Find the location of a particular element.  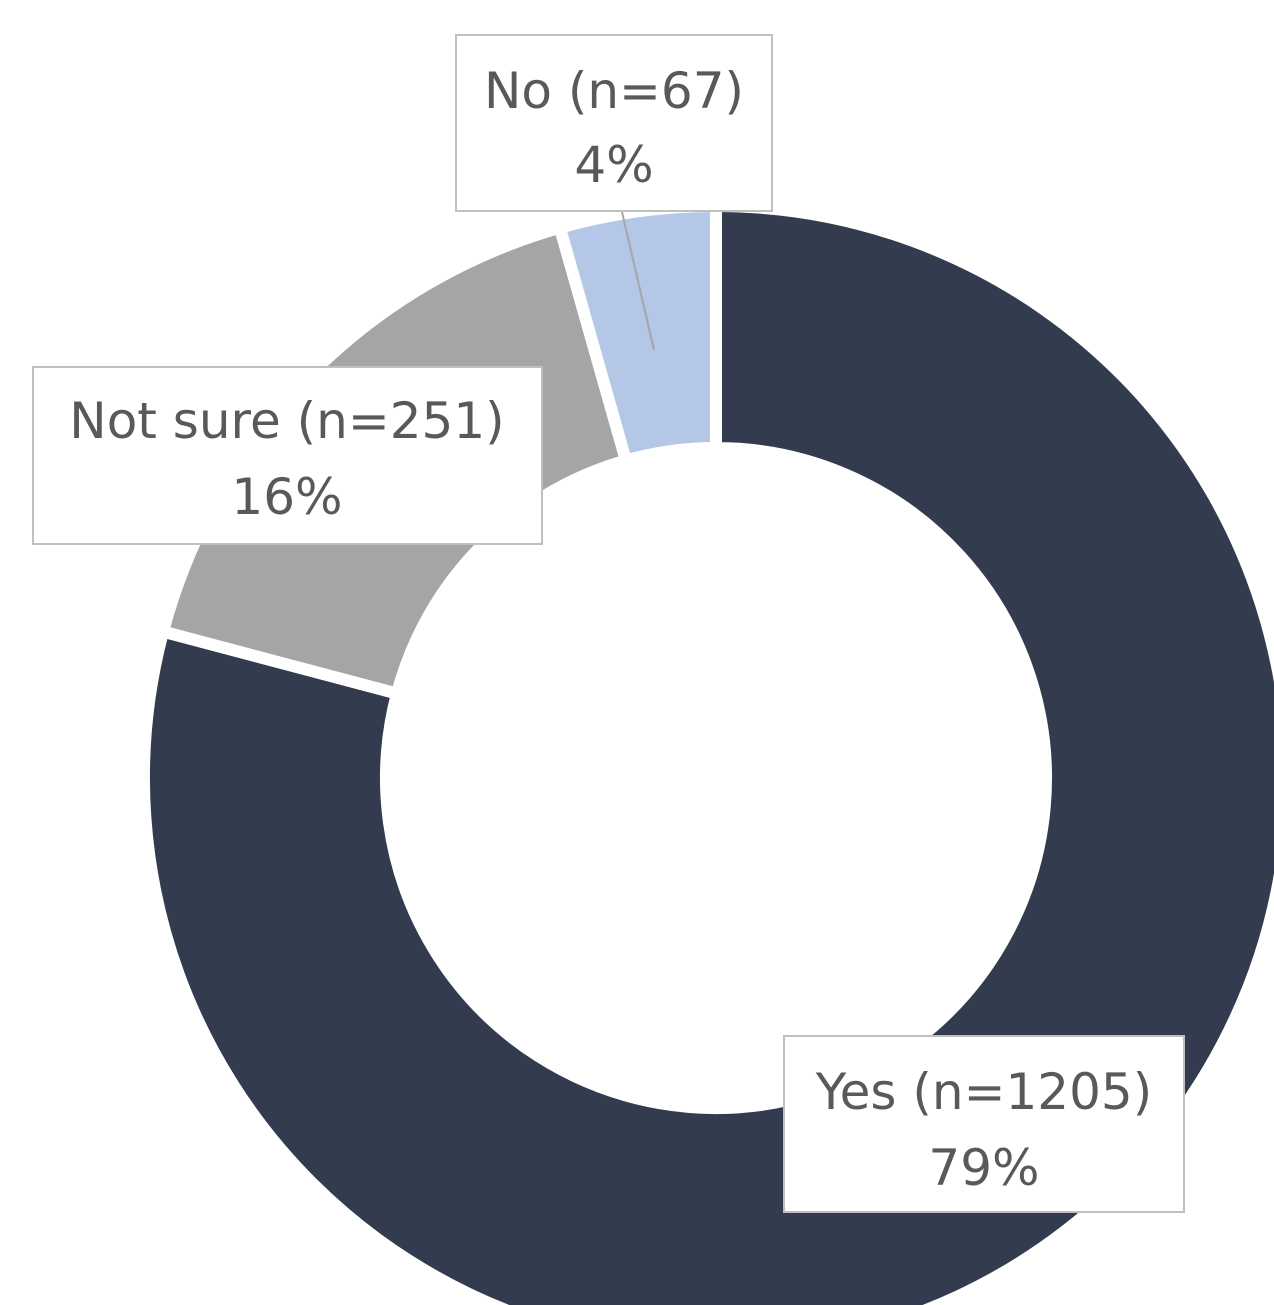

label-box-yes: Yes (n=1205) 79% is located at coordinates (984, 1124).